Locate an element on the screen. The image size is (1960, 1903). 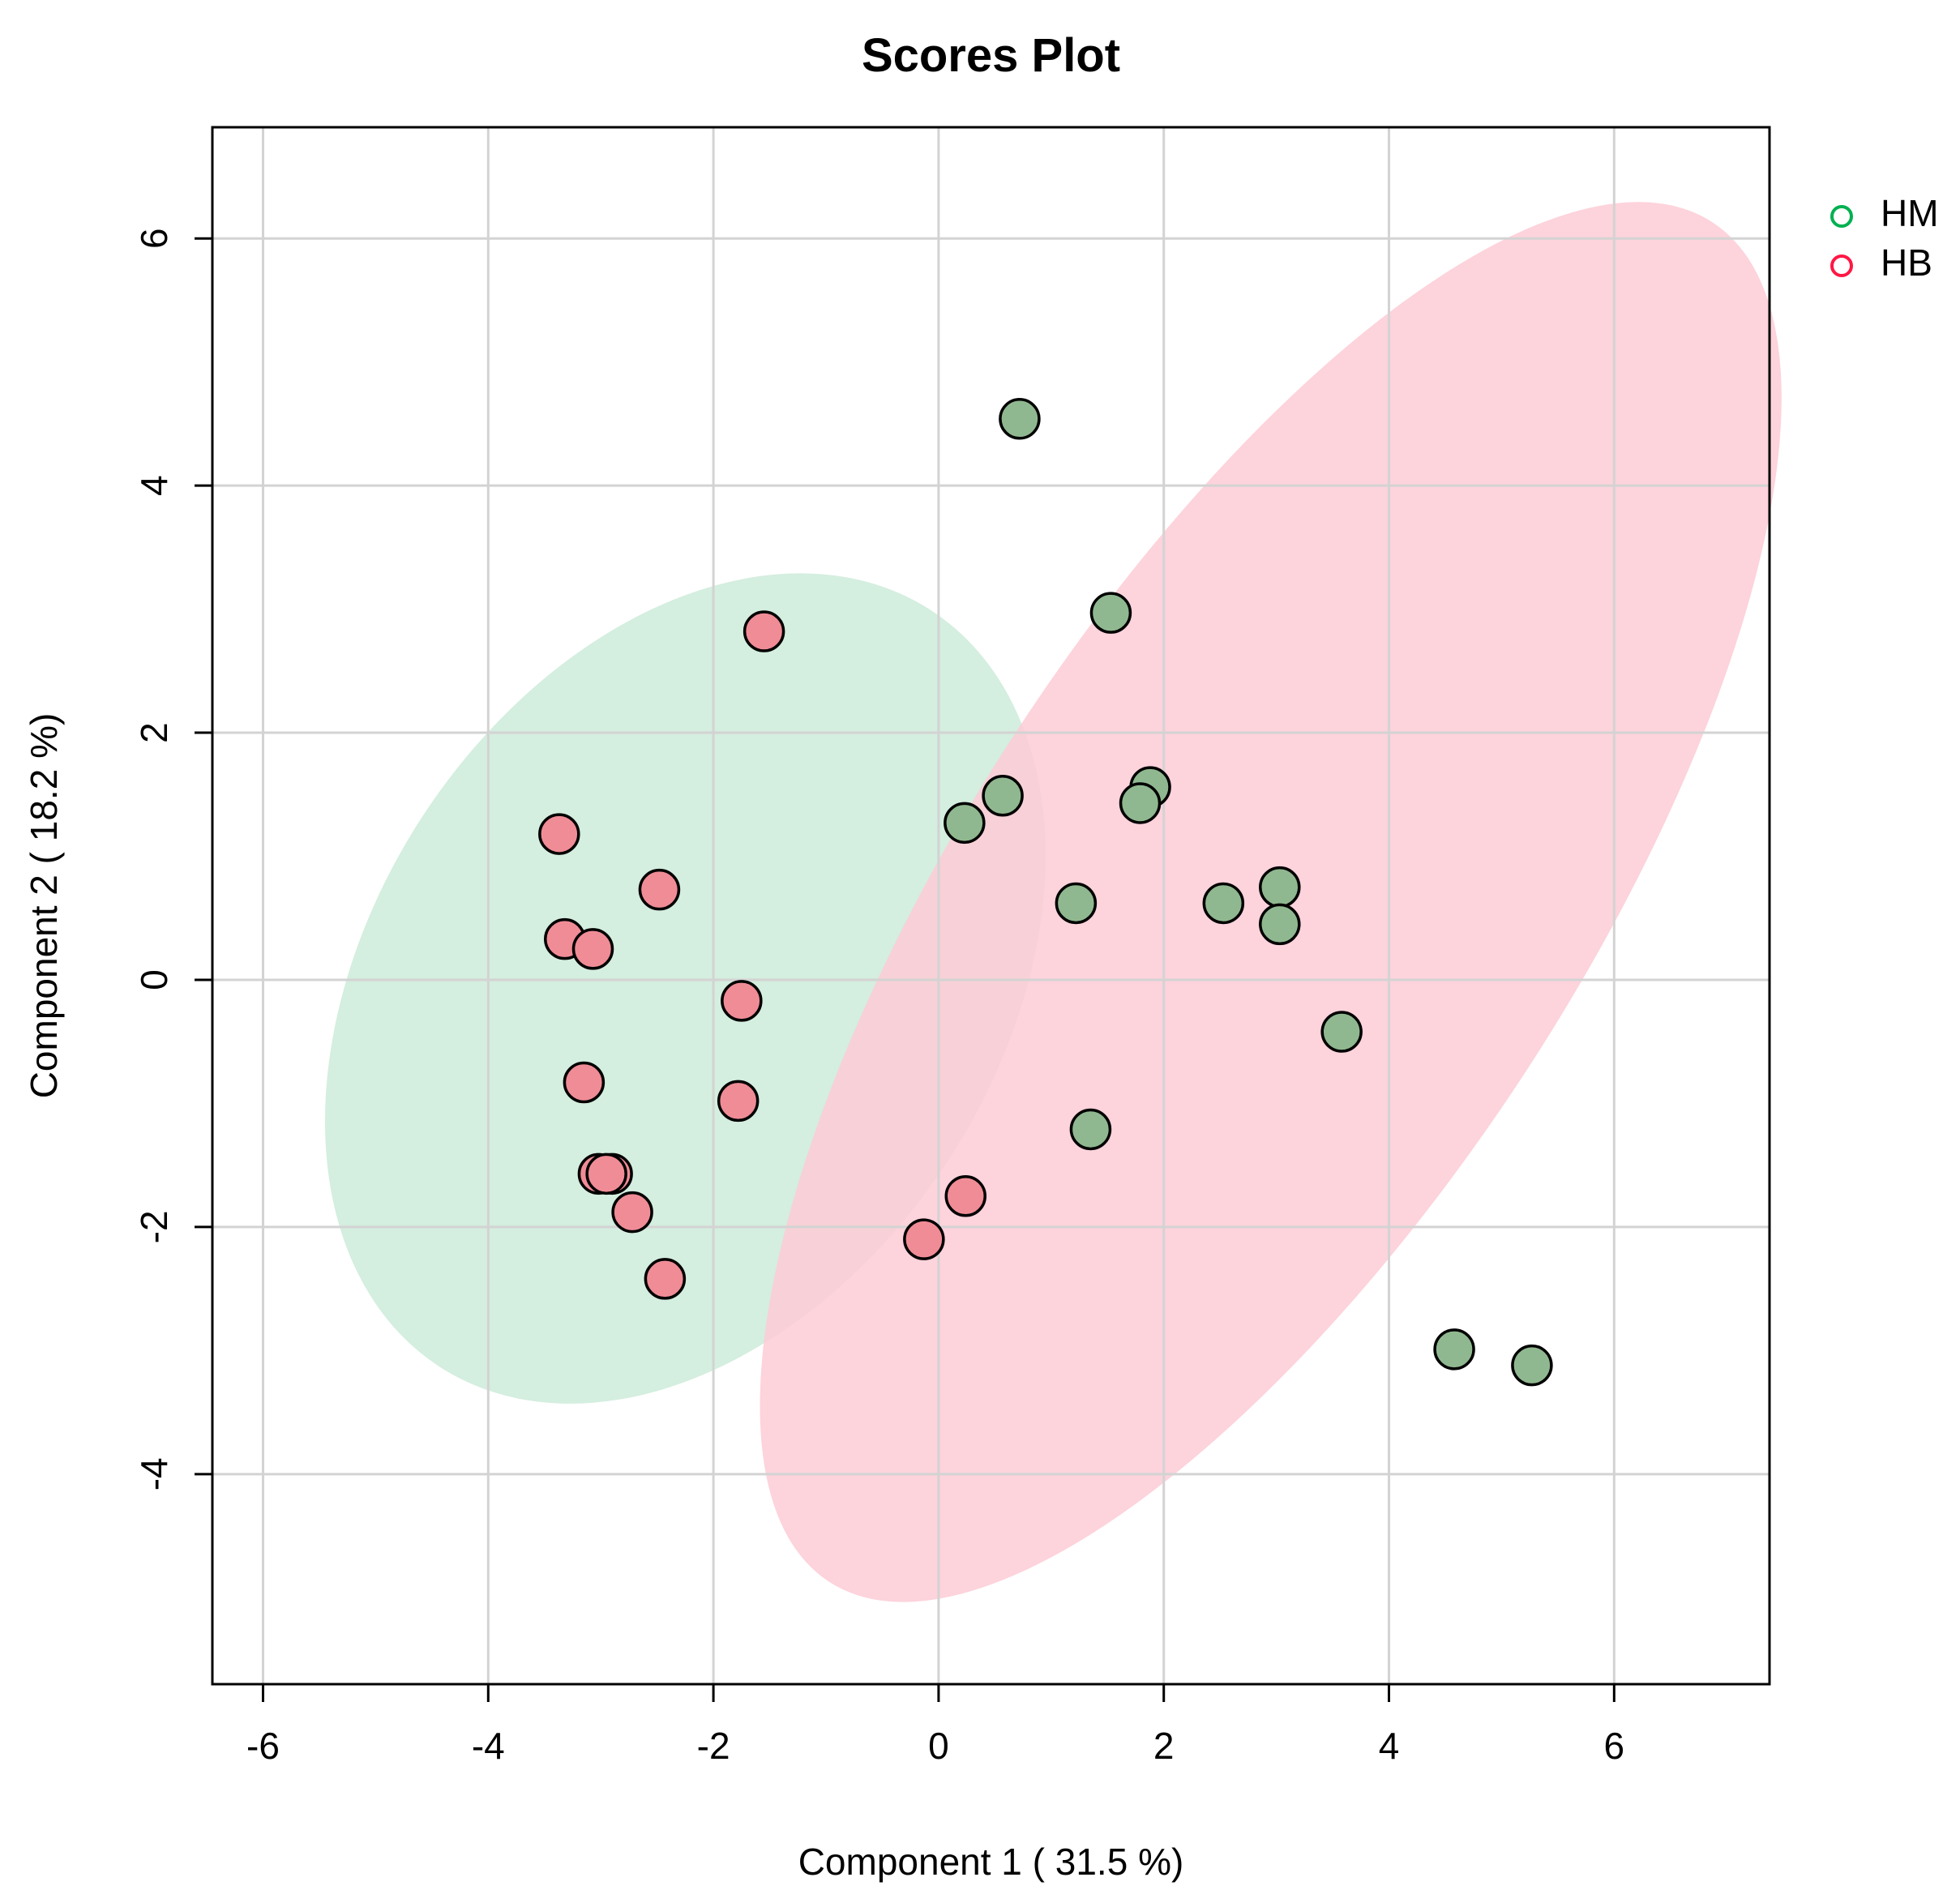
x-tick-label: 6 is located at coordinates (1614, 1746).